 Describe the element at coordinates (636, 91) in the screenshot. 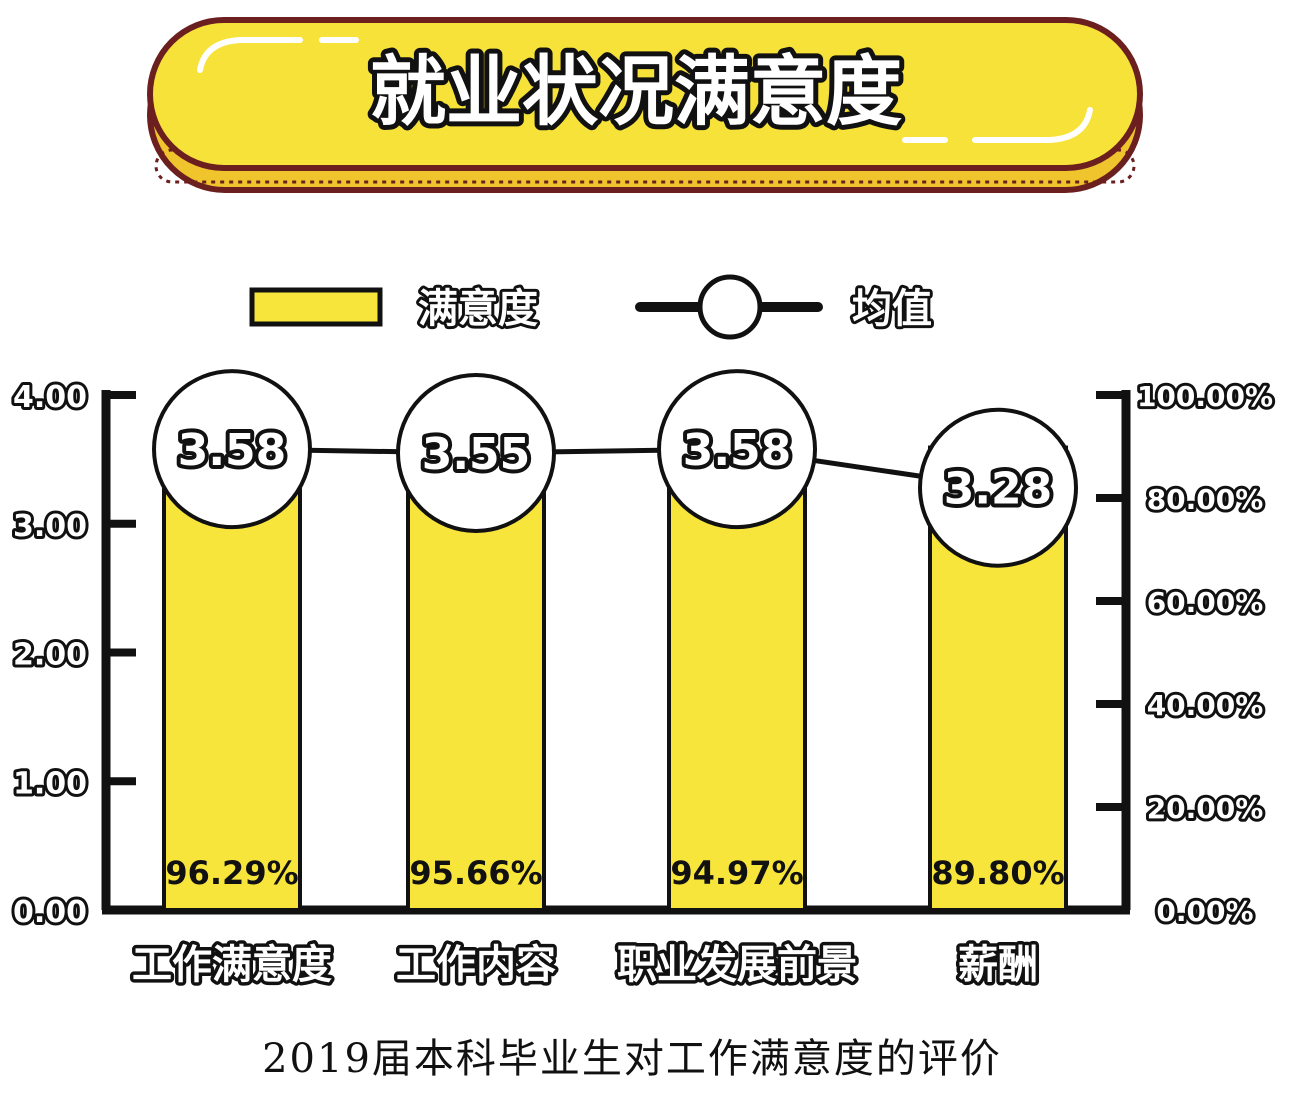

I see `page-title: 就业状况满意度` at that location.